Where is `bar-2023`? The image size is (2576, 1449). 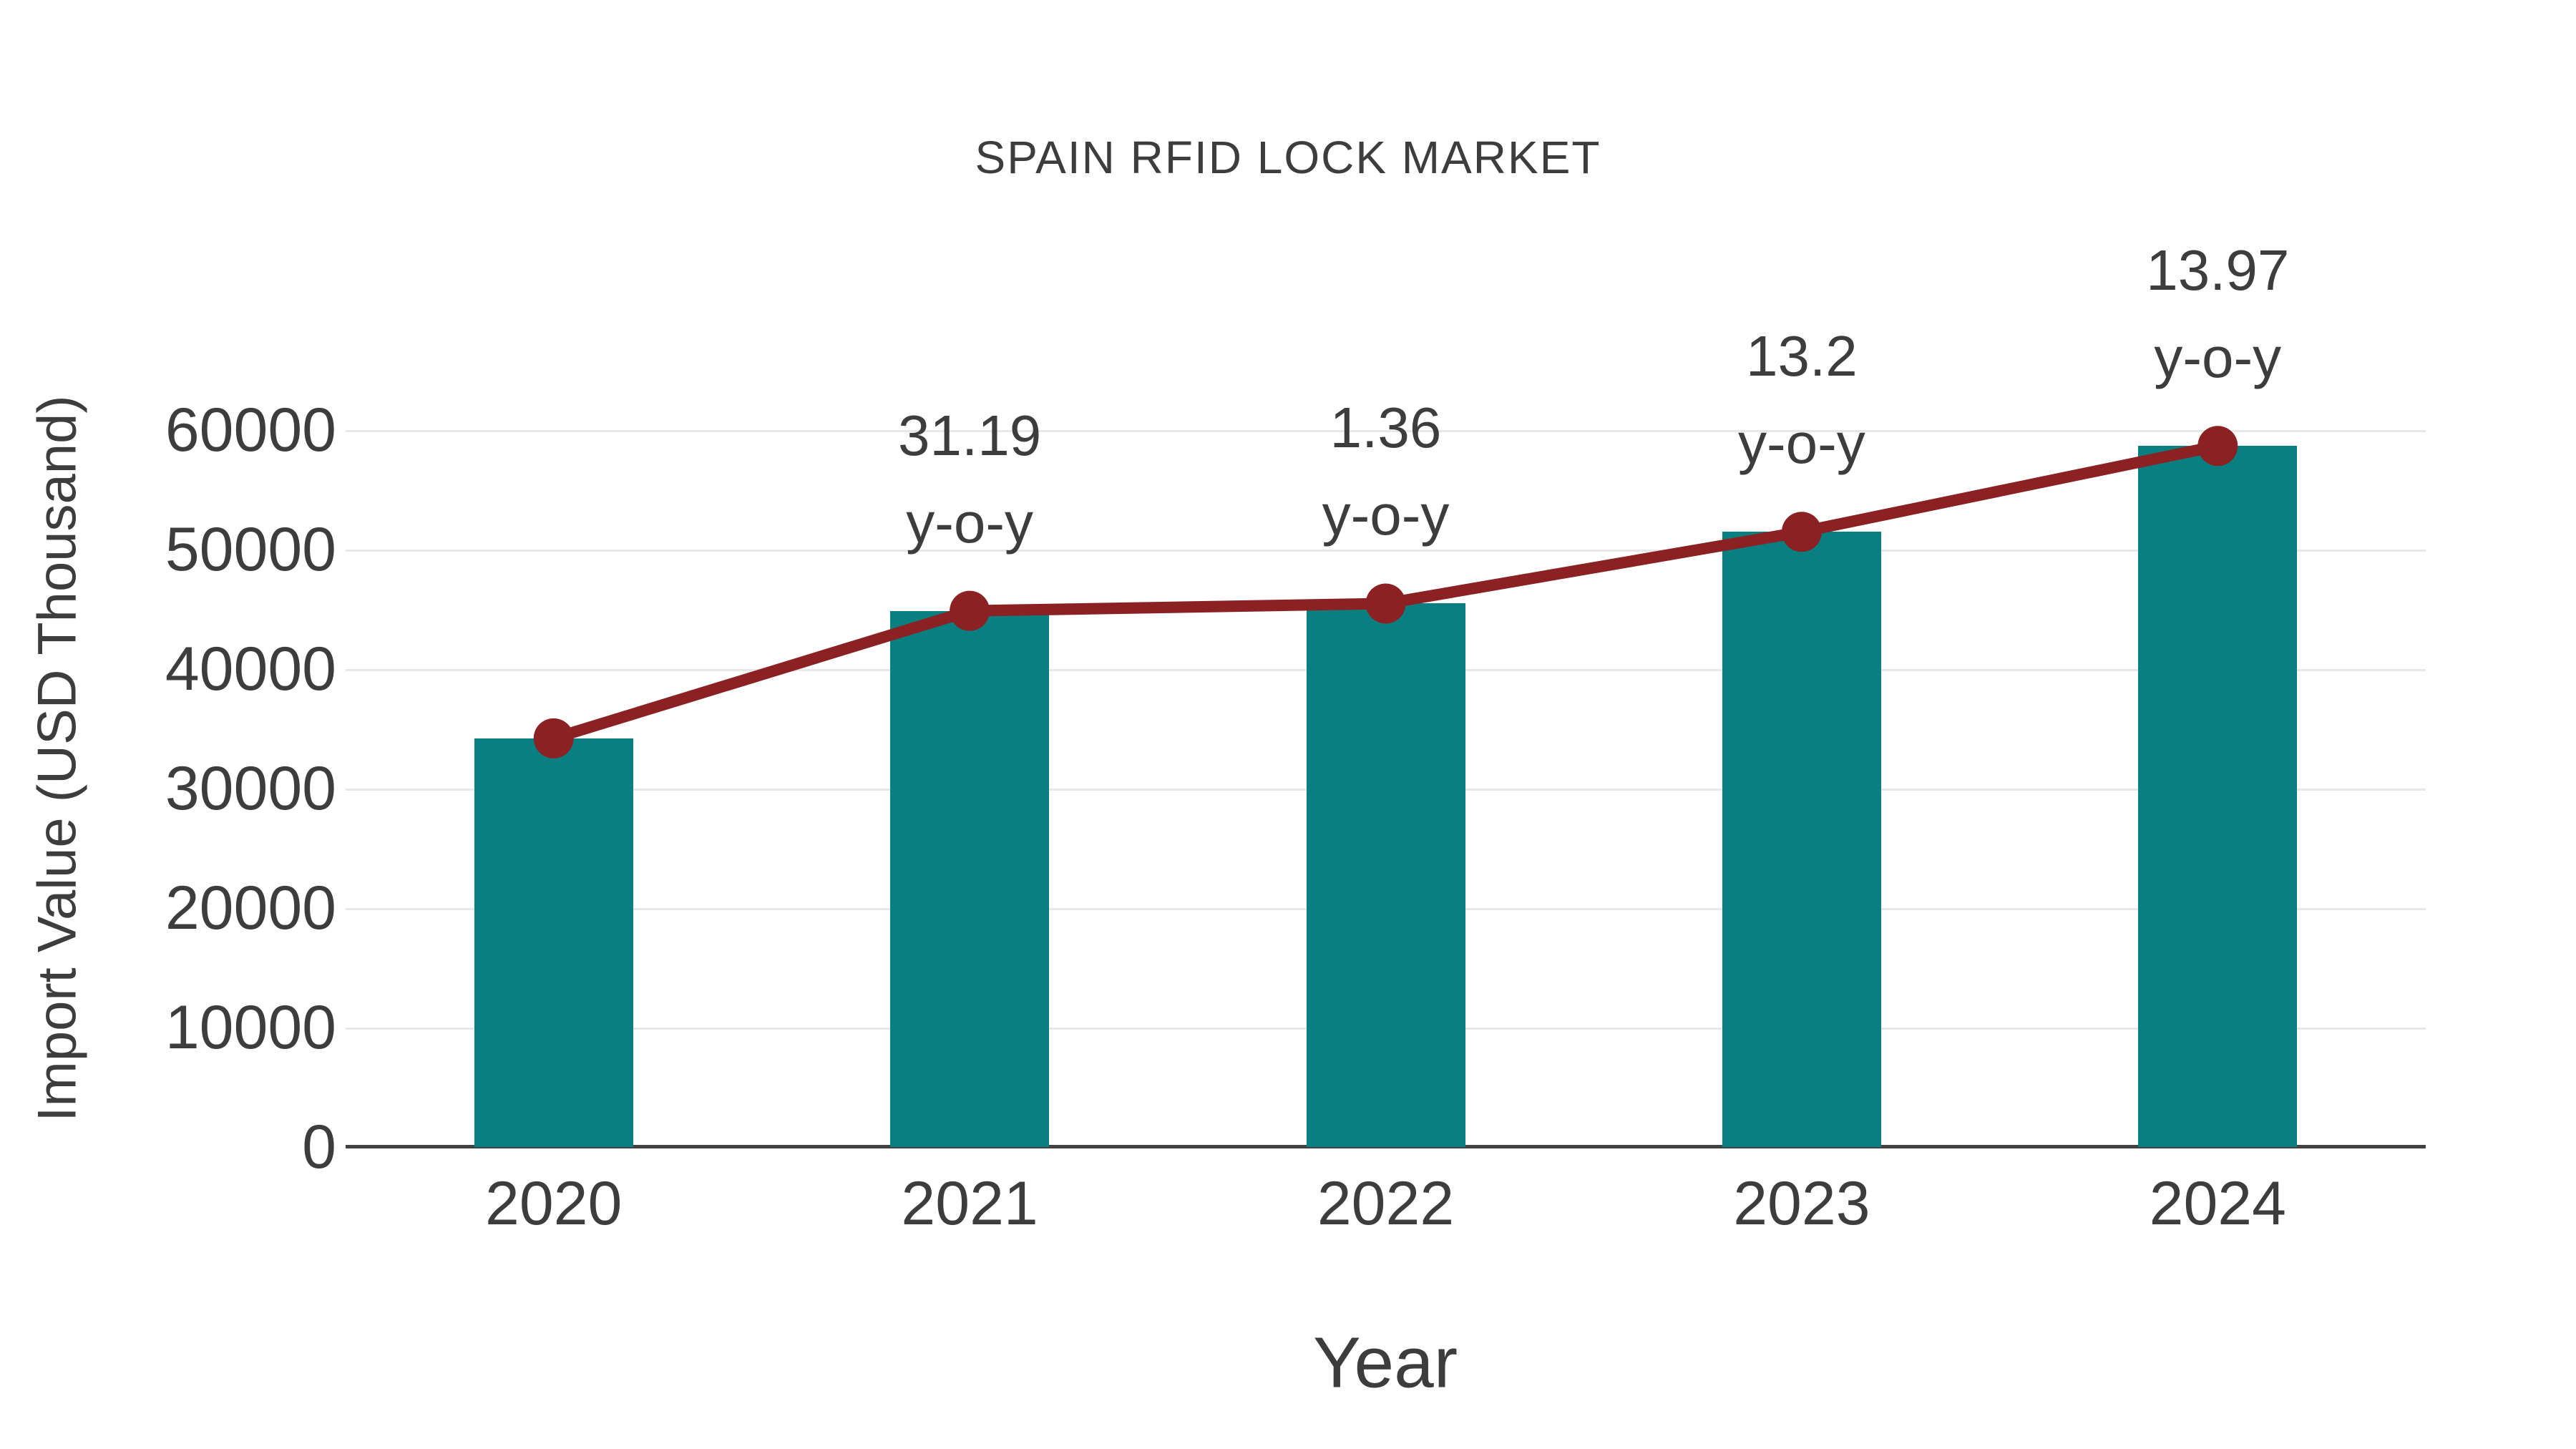 bar-2023 is located at coordinates (1801, 839).